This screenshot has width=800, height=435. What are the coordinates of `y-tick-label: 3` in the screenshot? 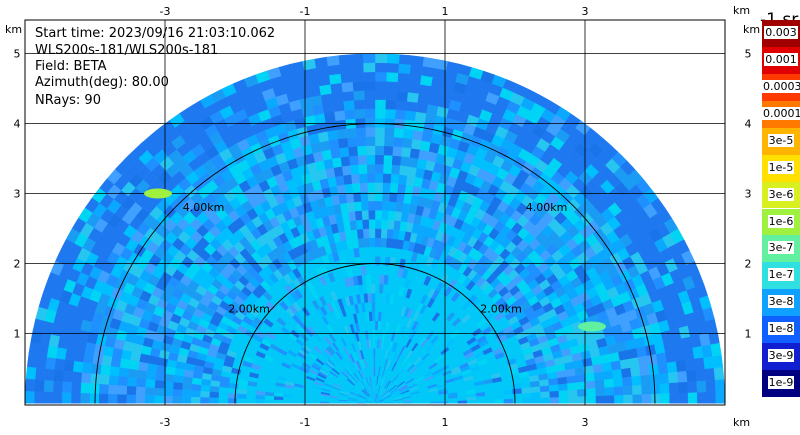 It's located at (17, 194).